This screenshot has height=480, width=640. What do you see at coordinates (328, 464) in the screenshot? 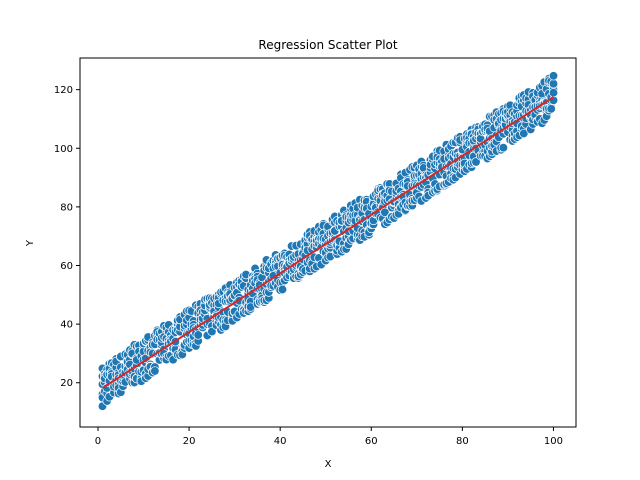
I see `x-axis-label: X` at bounding box center [328, 464].